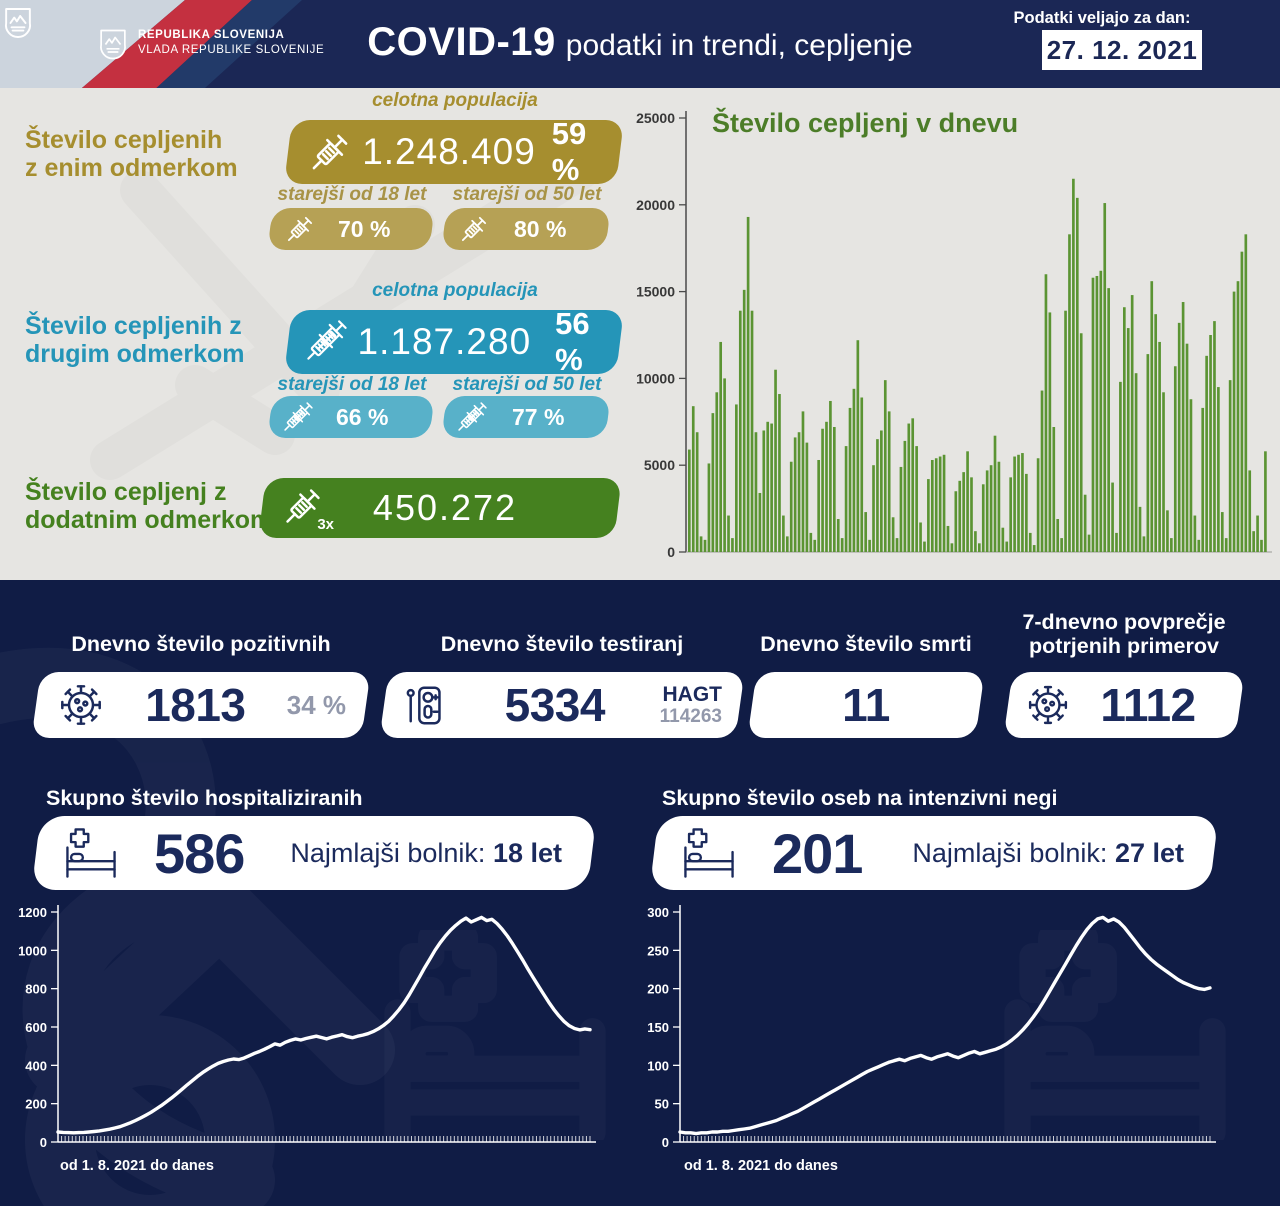 The image size is (1280, 1206). Describe the element at coordinates (761, 1166) in the screenshot. I see `icu-range-label: od 1. 8. 2021 do danes` at that location.